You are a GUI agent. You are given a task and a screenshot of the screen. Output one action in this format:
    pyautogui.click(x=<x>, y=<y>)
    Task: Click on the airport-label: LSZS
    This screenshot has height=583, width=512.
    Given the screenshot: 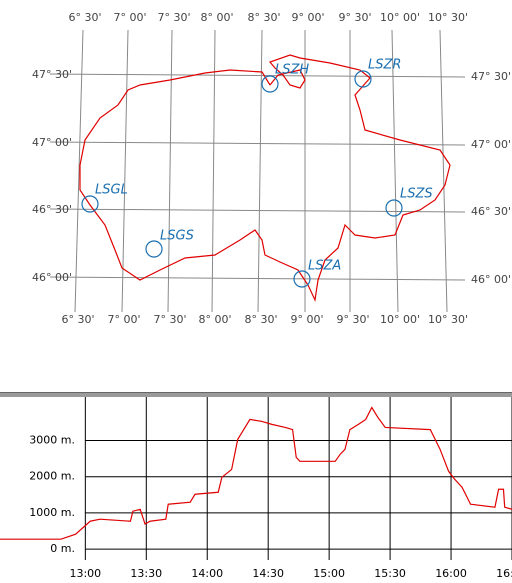 What is the action you would take?
    pyautogui.click(x=416, y=194)
    